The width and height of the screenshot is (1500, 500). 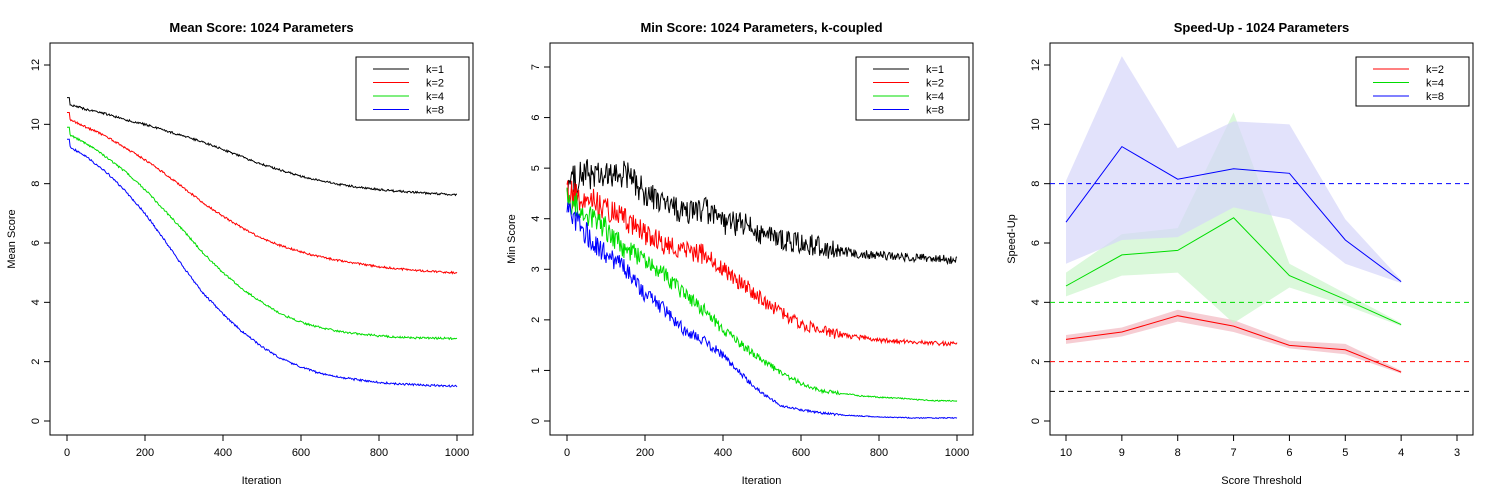 I want to click on band-k=4, so click(x=1234, y=219).